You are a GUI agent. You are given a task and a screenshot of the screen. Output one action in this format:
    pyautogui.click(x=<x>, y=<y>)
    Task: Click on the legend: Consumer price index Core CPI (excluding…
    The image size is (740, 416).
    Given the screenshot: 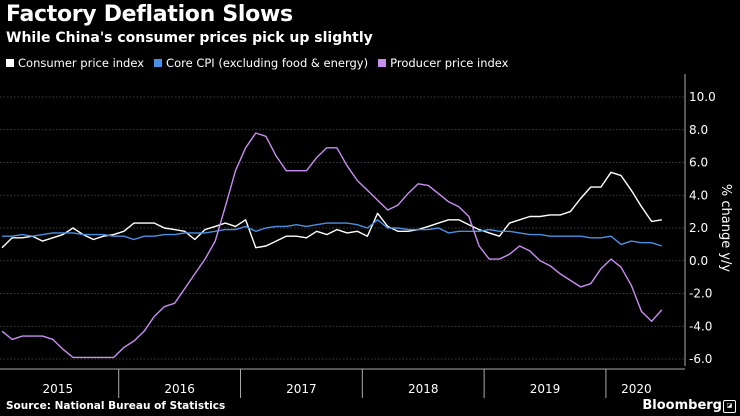 What is the action you would take?
    pyautogui.click(x=257, y=63)
    